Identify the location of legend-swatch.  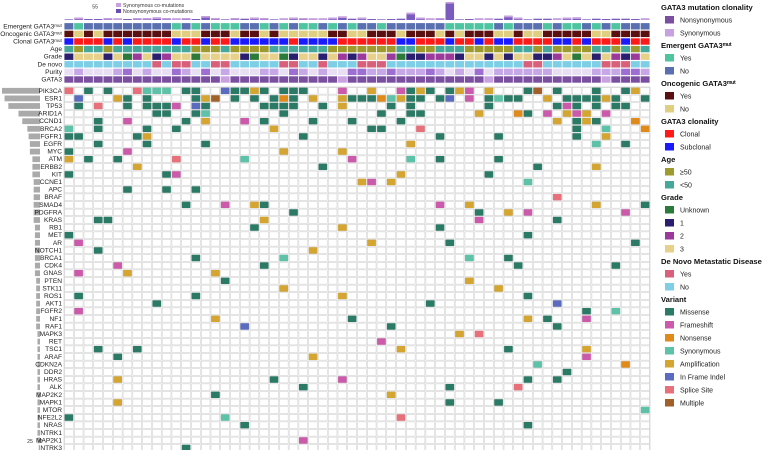
(669, 325).